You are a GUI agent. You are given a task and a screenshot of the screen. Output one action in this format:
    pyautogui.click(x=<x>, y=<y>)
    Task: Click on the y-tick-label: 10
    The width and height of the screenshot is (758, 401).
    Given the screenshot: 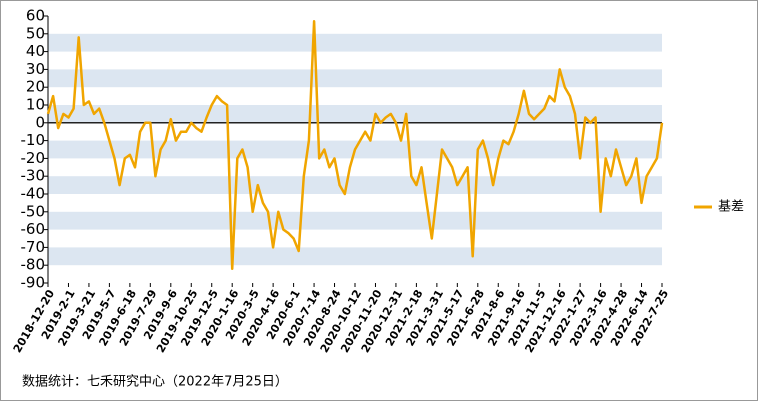 What is the action you would take?
    pyautogui.click(x=35, y=105)
    